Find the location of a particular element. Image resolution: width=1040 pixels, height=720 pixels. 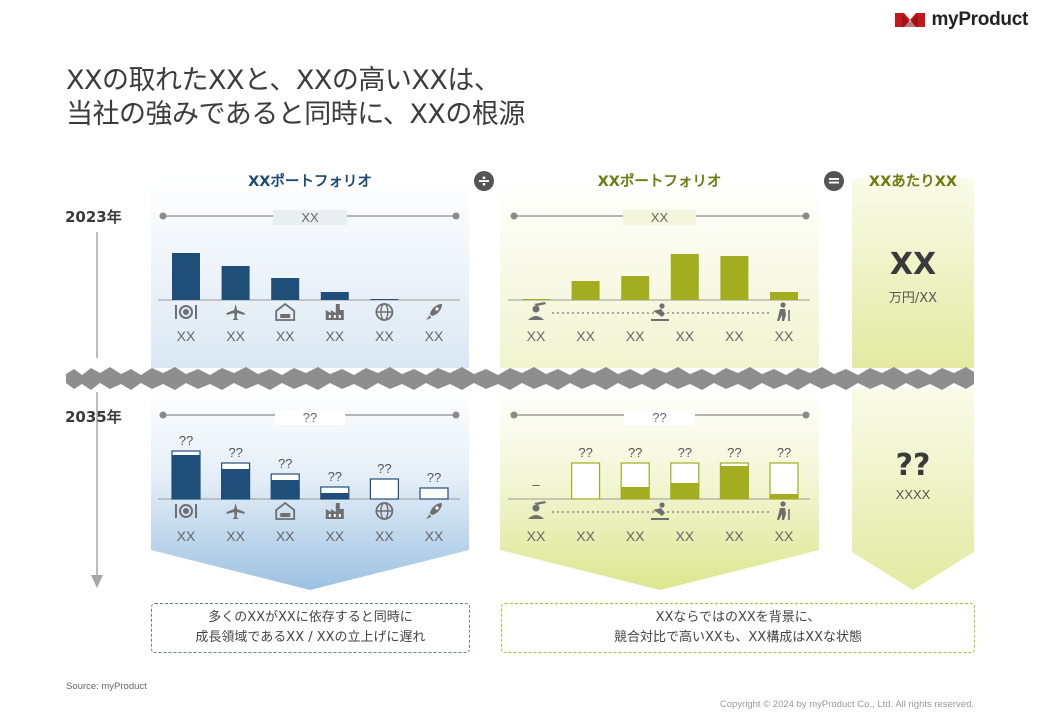

equals-operator-label: = is located at coordinates (834, 180).